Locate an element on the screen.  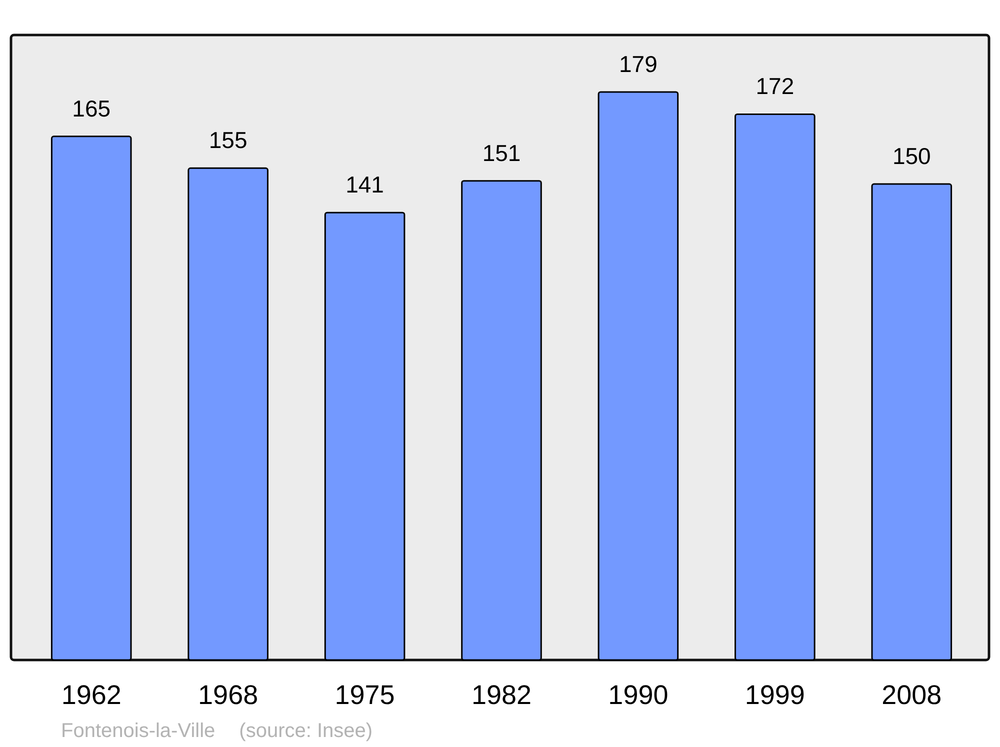
x-tick-label: 1962 is located at coordinates (91, 695).